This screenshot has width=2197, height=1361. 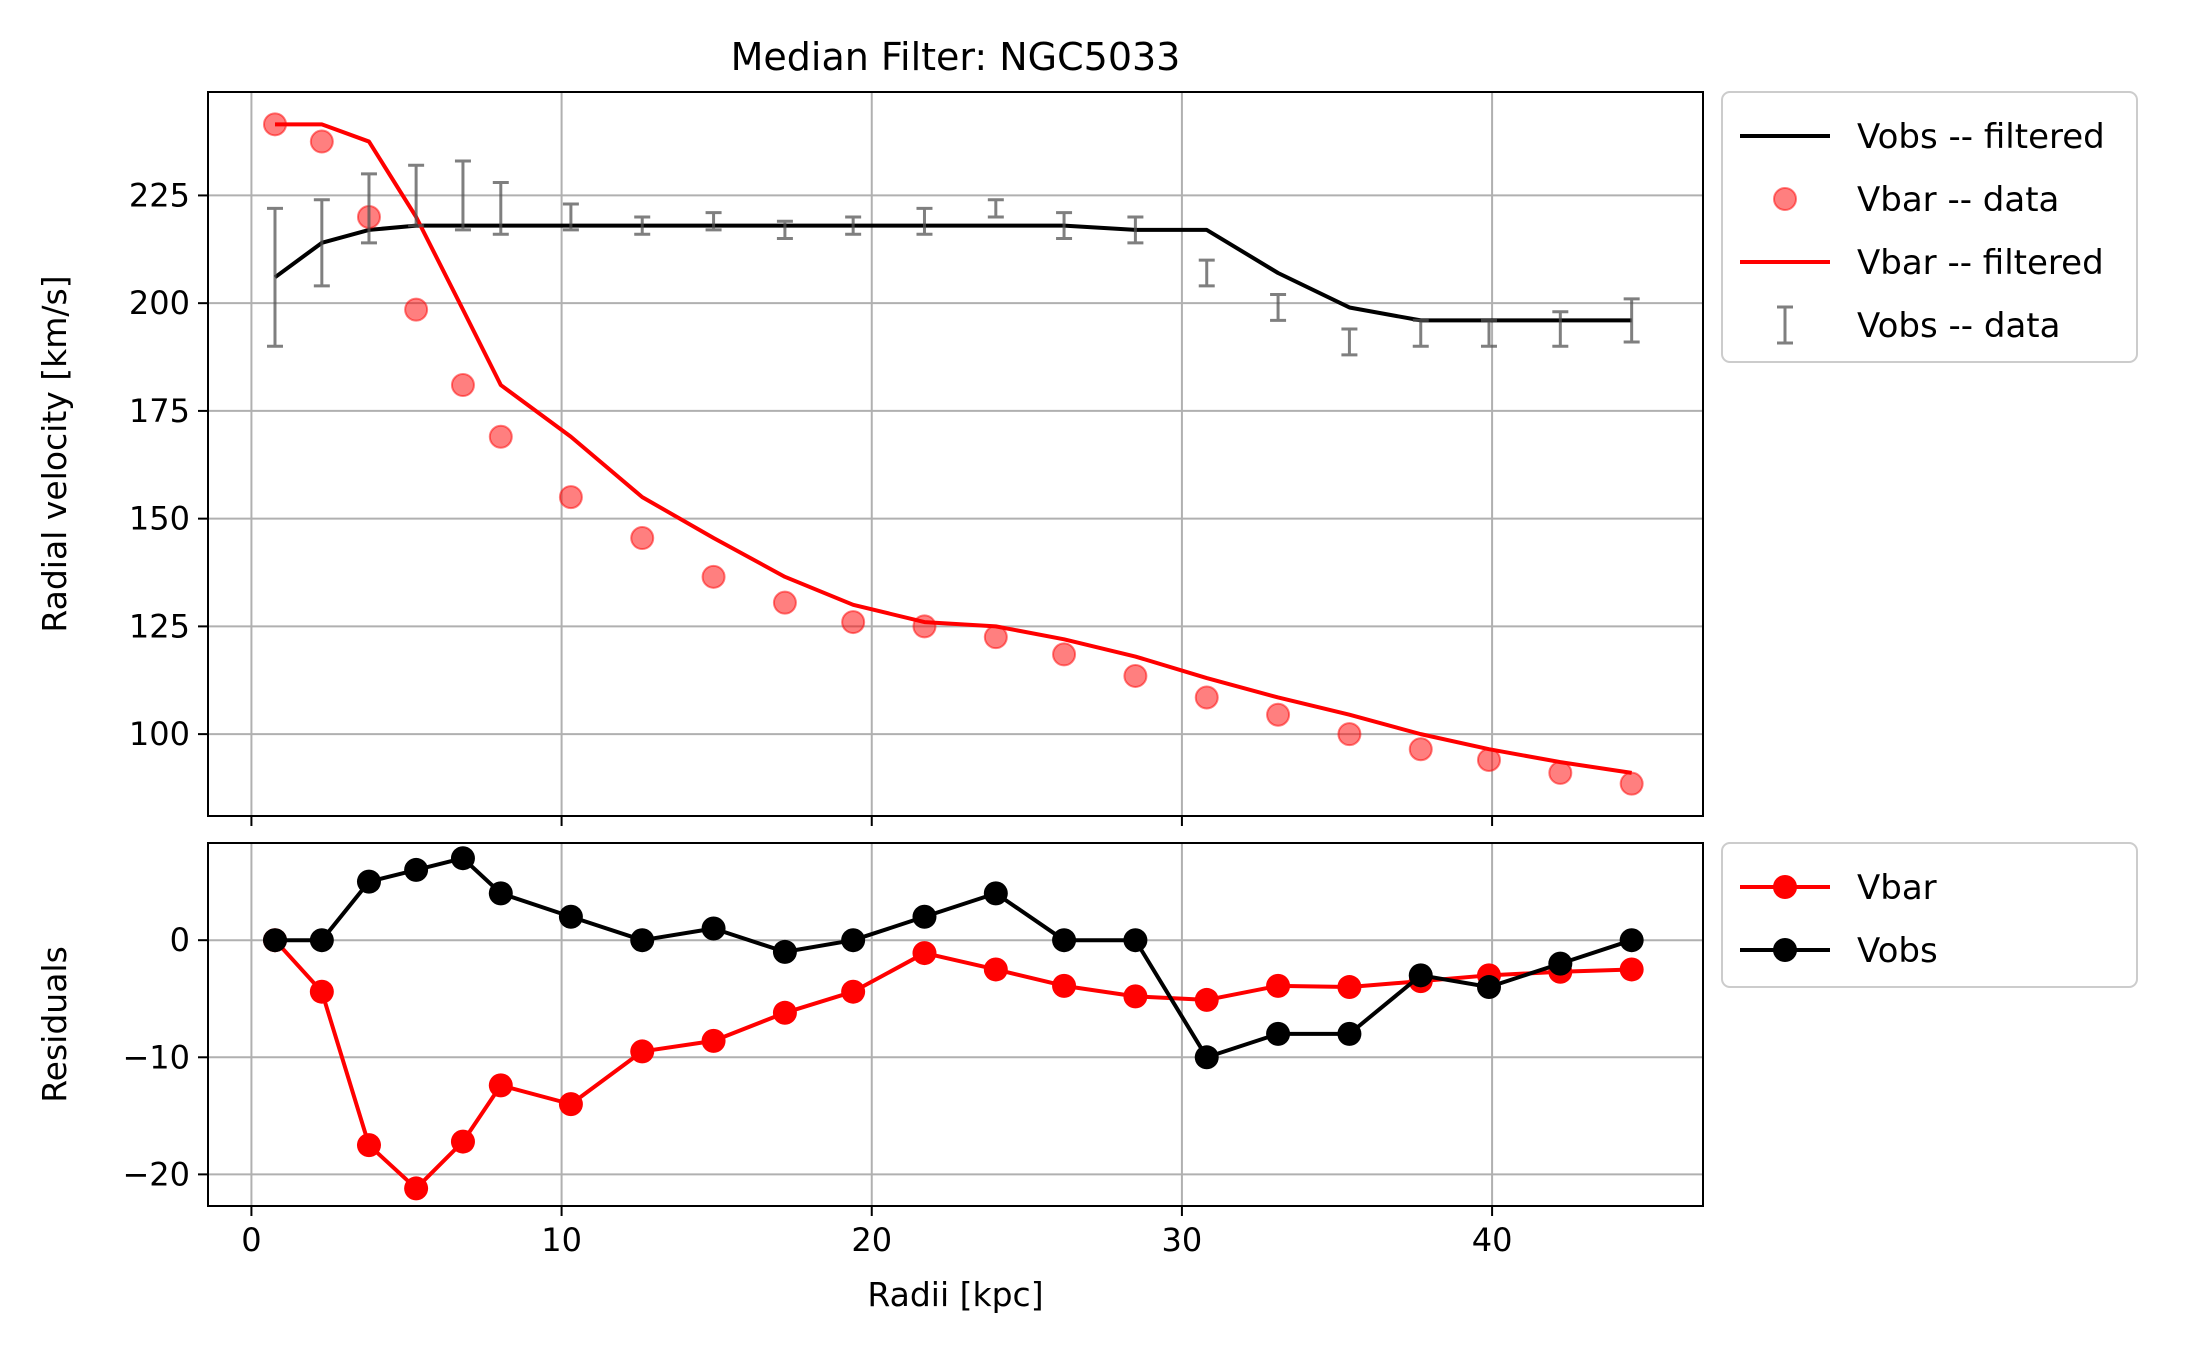 What do you see at coordinates (561, 1240) in the screenshot?
I see `x-tick-label: 10` at bounding box center [561, 1240].